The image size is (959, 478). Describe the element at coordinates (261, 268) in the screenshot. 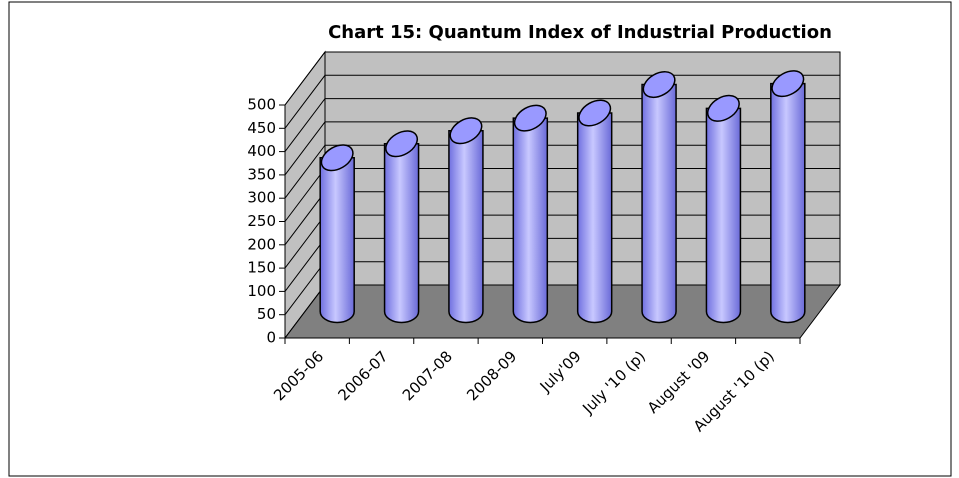

I see `y-tick-label: 150` at that location.